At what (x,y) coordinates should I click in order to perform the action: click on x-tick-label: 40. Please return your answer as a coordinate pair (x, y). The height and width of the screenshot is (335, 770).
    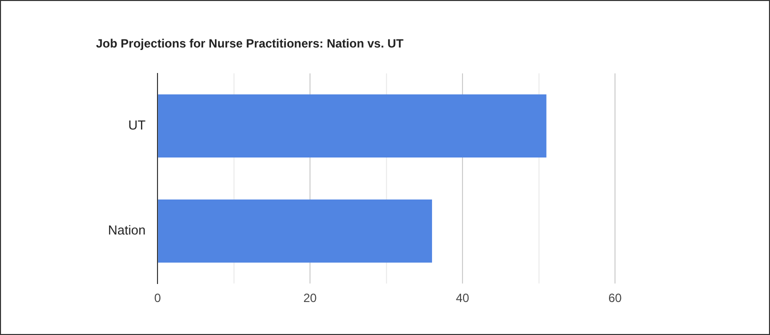
    Looking at the image, I should click on (463, 298).